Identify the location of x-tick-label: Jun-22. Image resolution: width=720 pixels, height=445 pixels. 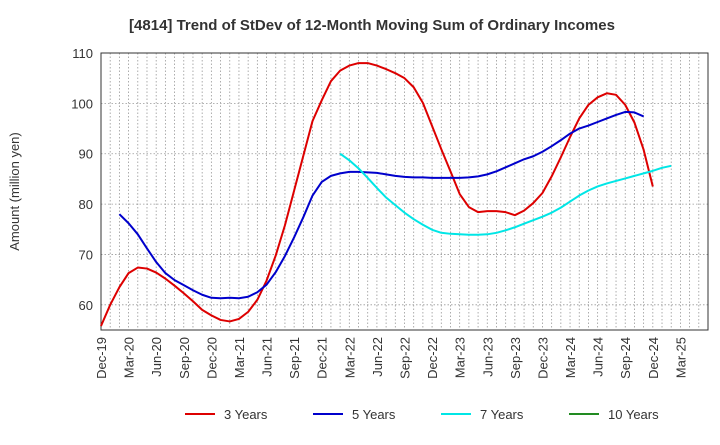
(377, 357).